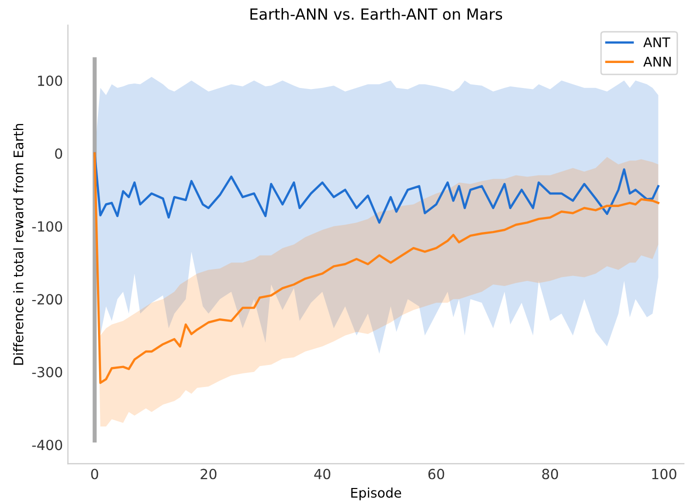  I want to click on y-tick-label: -400, so click(47, 445).